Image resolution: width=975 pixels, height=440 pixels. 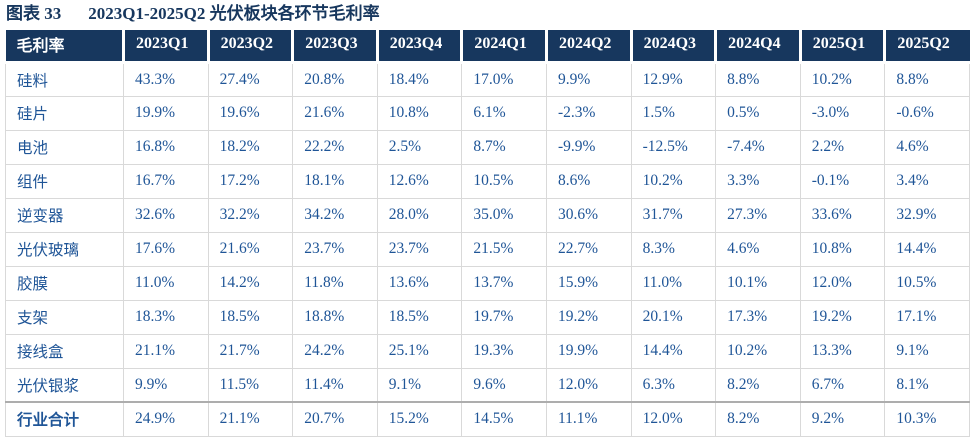 I want to click on header-cell-quarter: 2023Q1, so click(x=165, y=47).